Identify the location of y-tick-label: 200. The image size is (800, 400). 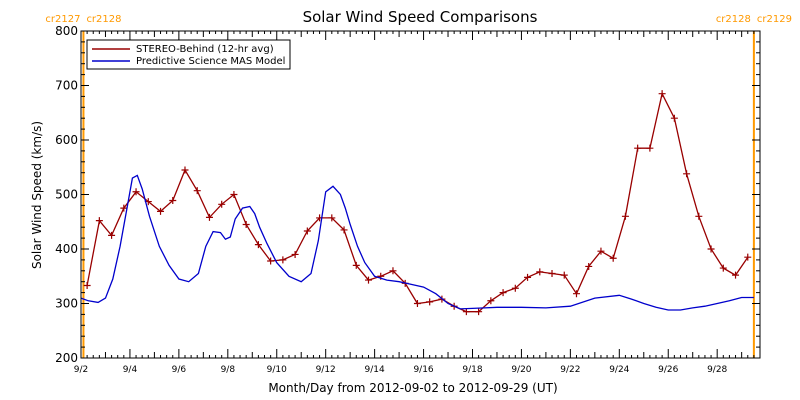
(66, 358).